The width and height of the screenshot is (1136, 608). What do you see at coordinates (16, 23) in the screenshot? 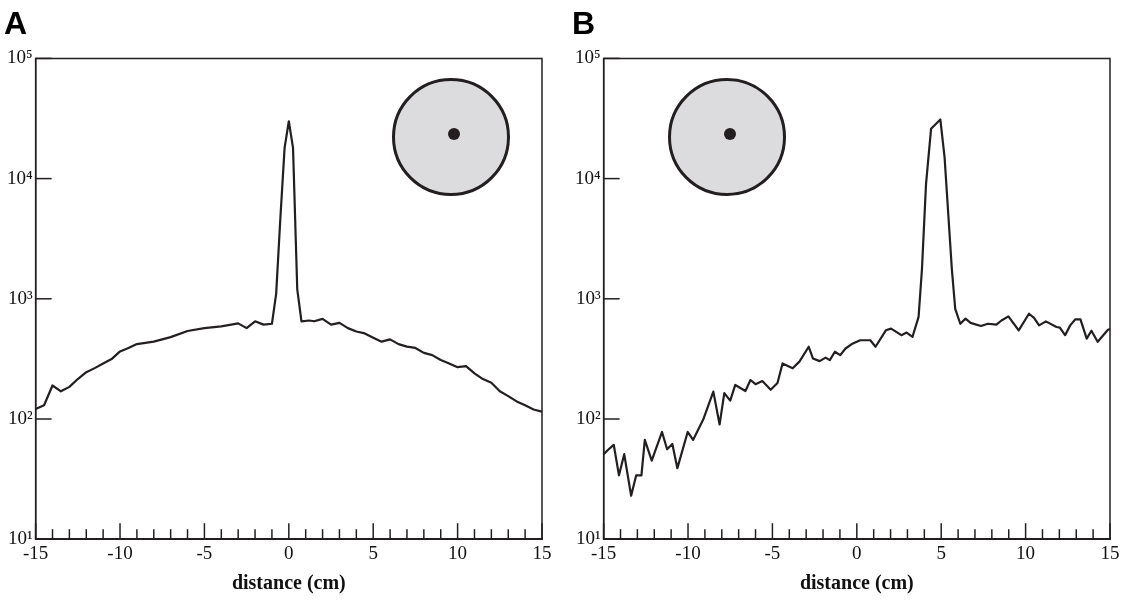
I see `chart-title: A` at bounding box center [16, 23].